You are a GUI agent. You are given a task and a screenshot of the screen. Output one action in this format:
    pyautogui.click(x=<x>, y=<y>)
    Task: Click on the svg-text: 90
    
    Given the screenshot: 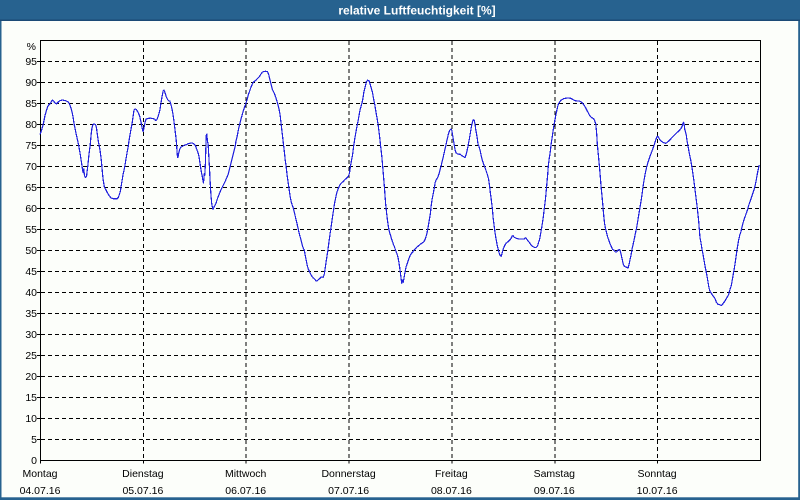 What is the action you would take?
    pyautogui.click(x=31, y=83)
    